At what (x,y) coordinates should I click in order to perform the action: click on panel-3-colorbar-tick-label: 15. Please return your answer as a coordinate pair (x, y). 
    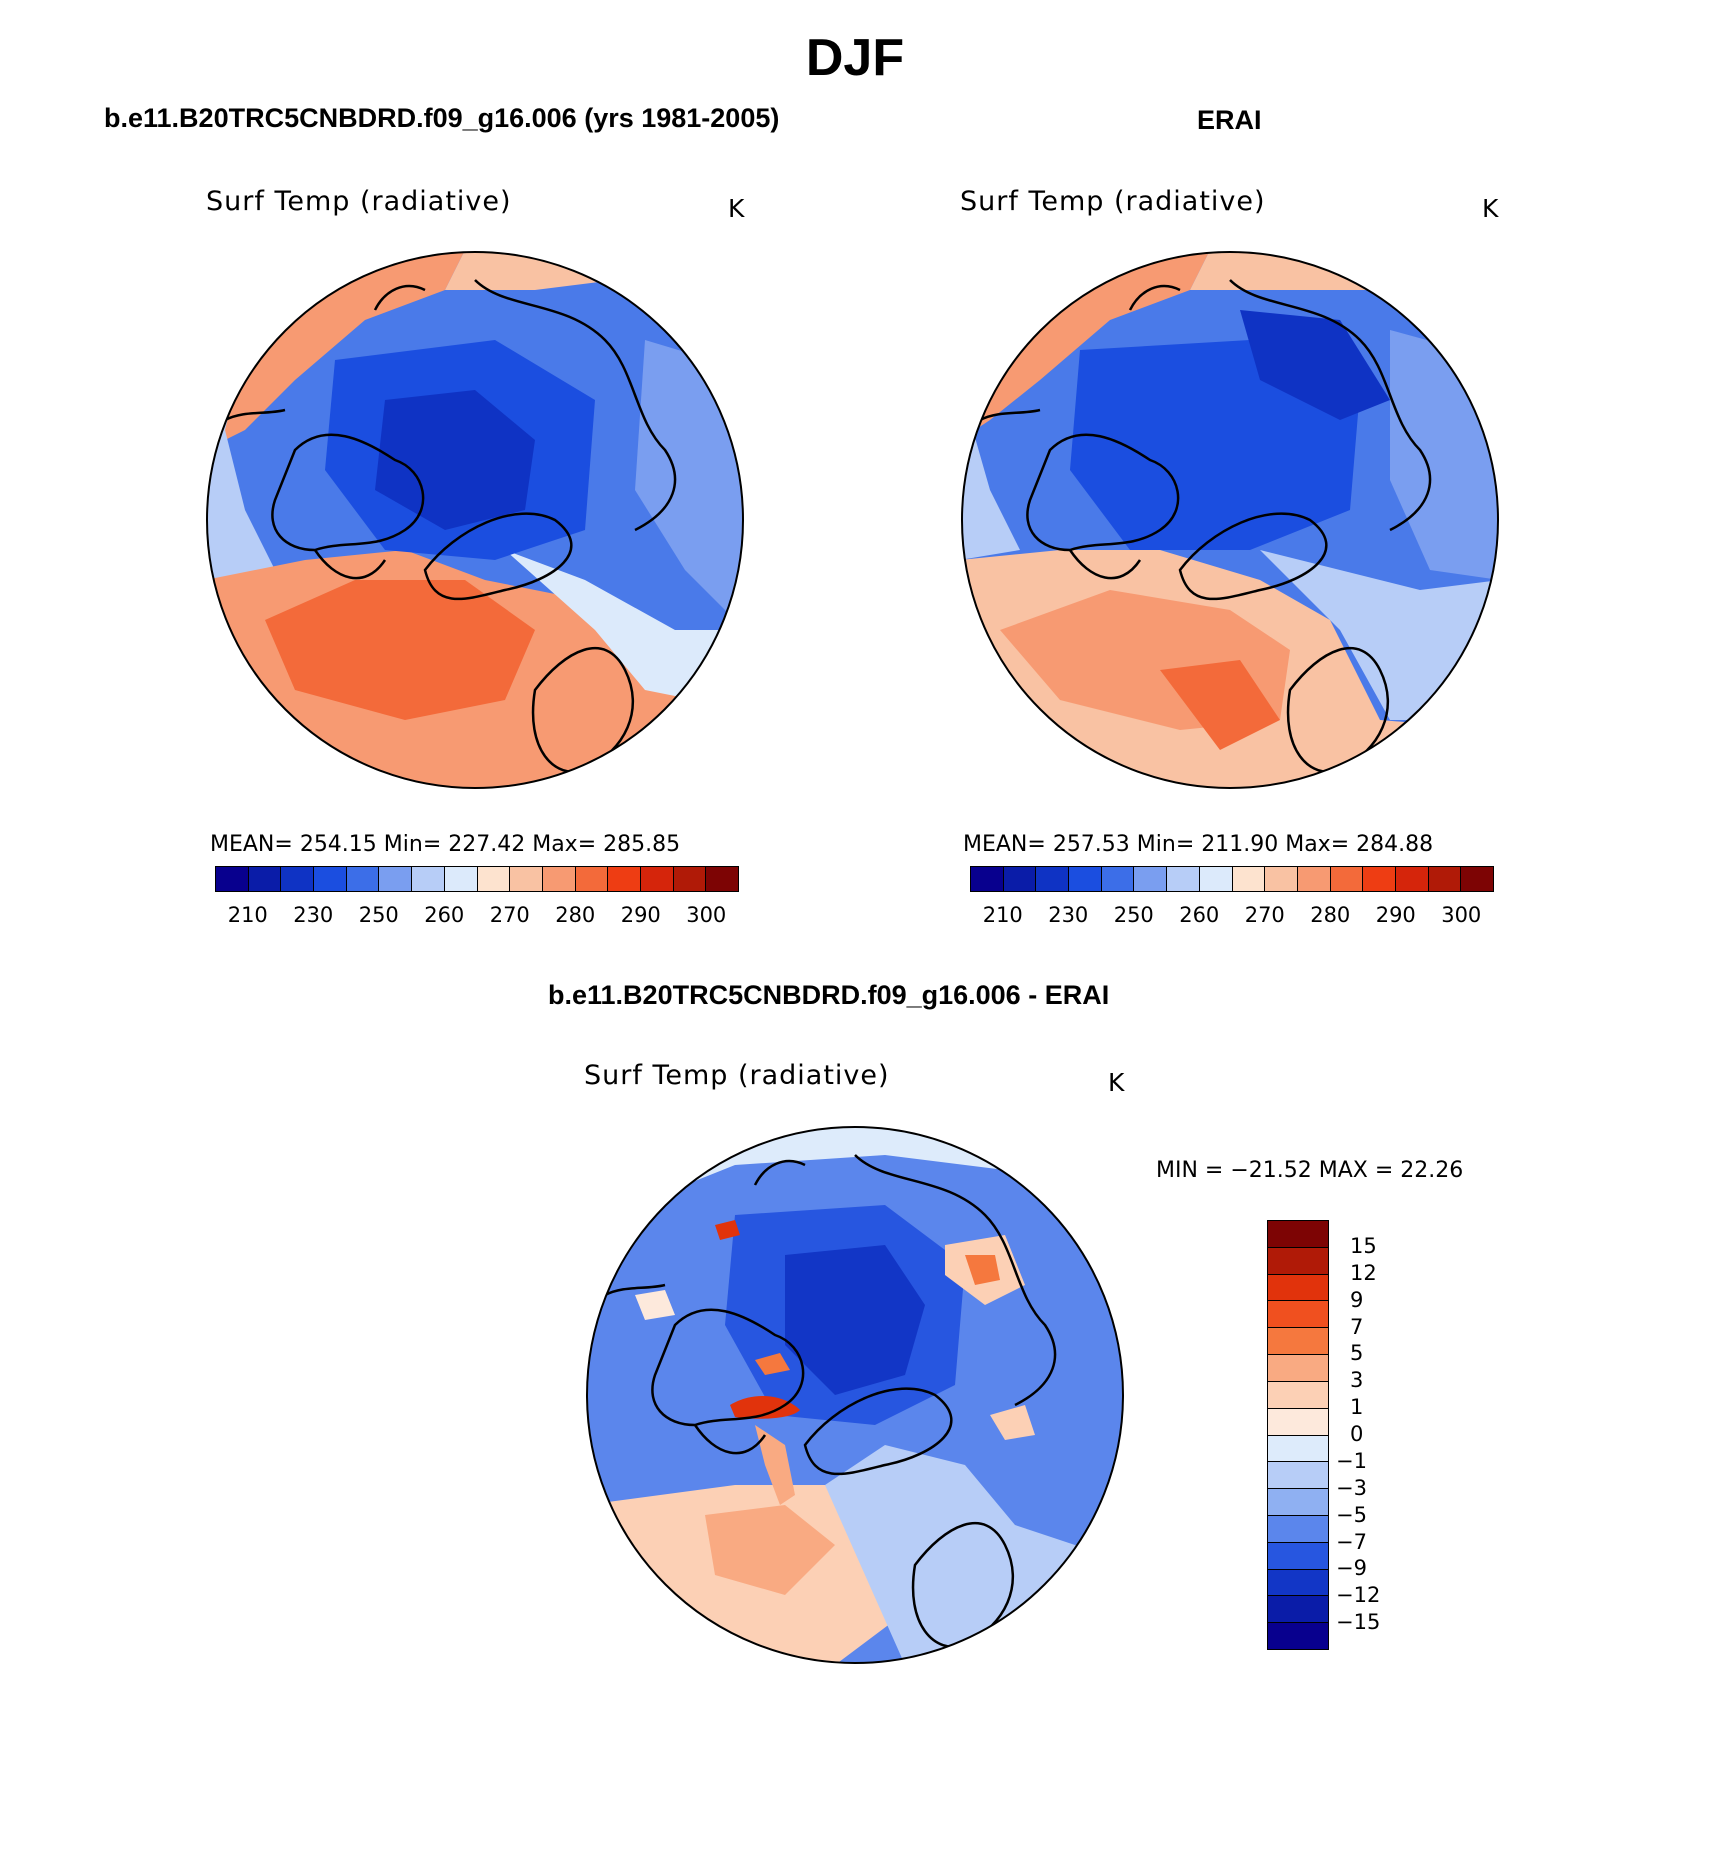
    Looking at the image, I should click on (1363, 1245).